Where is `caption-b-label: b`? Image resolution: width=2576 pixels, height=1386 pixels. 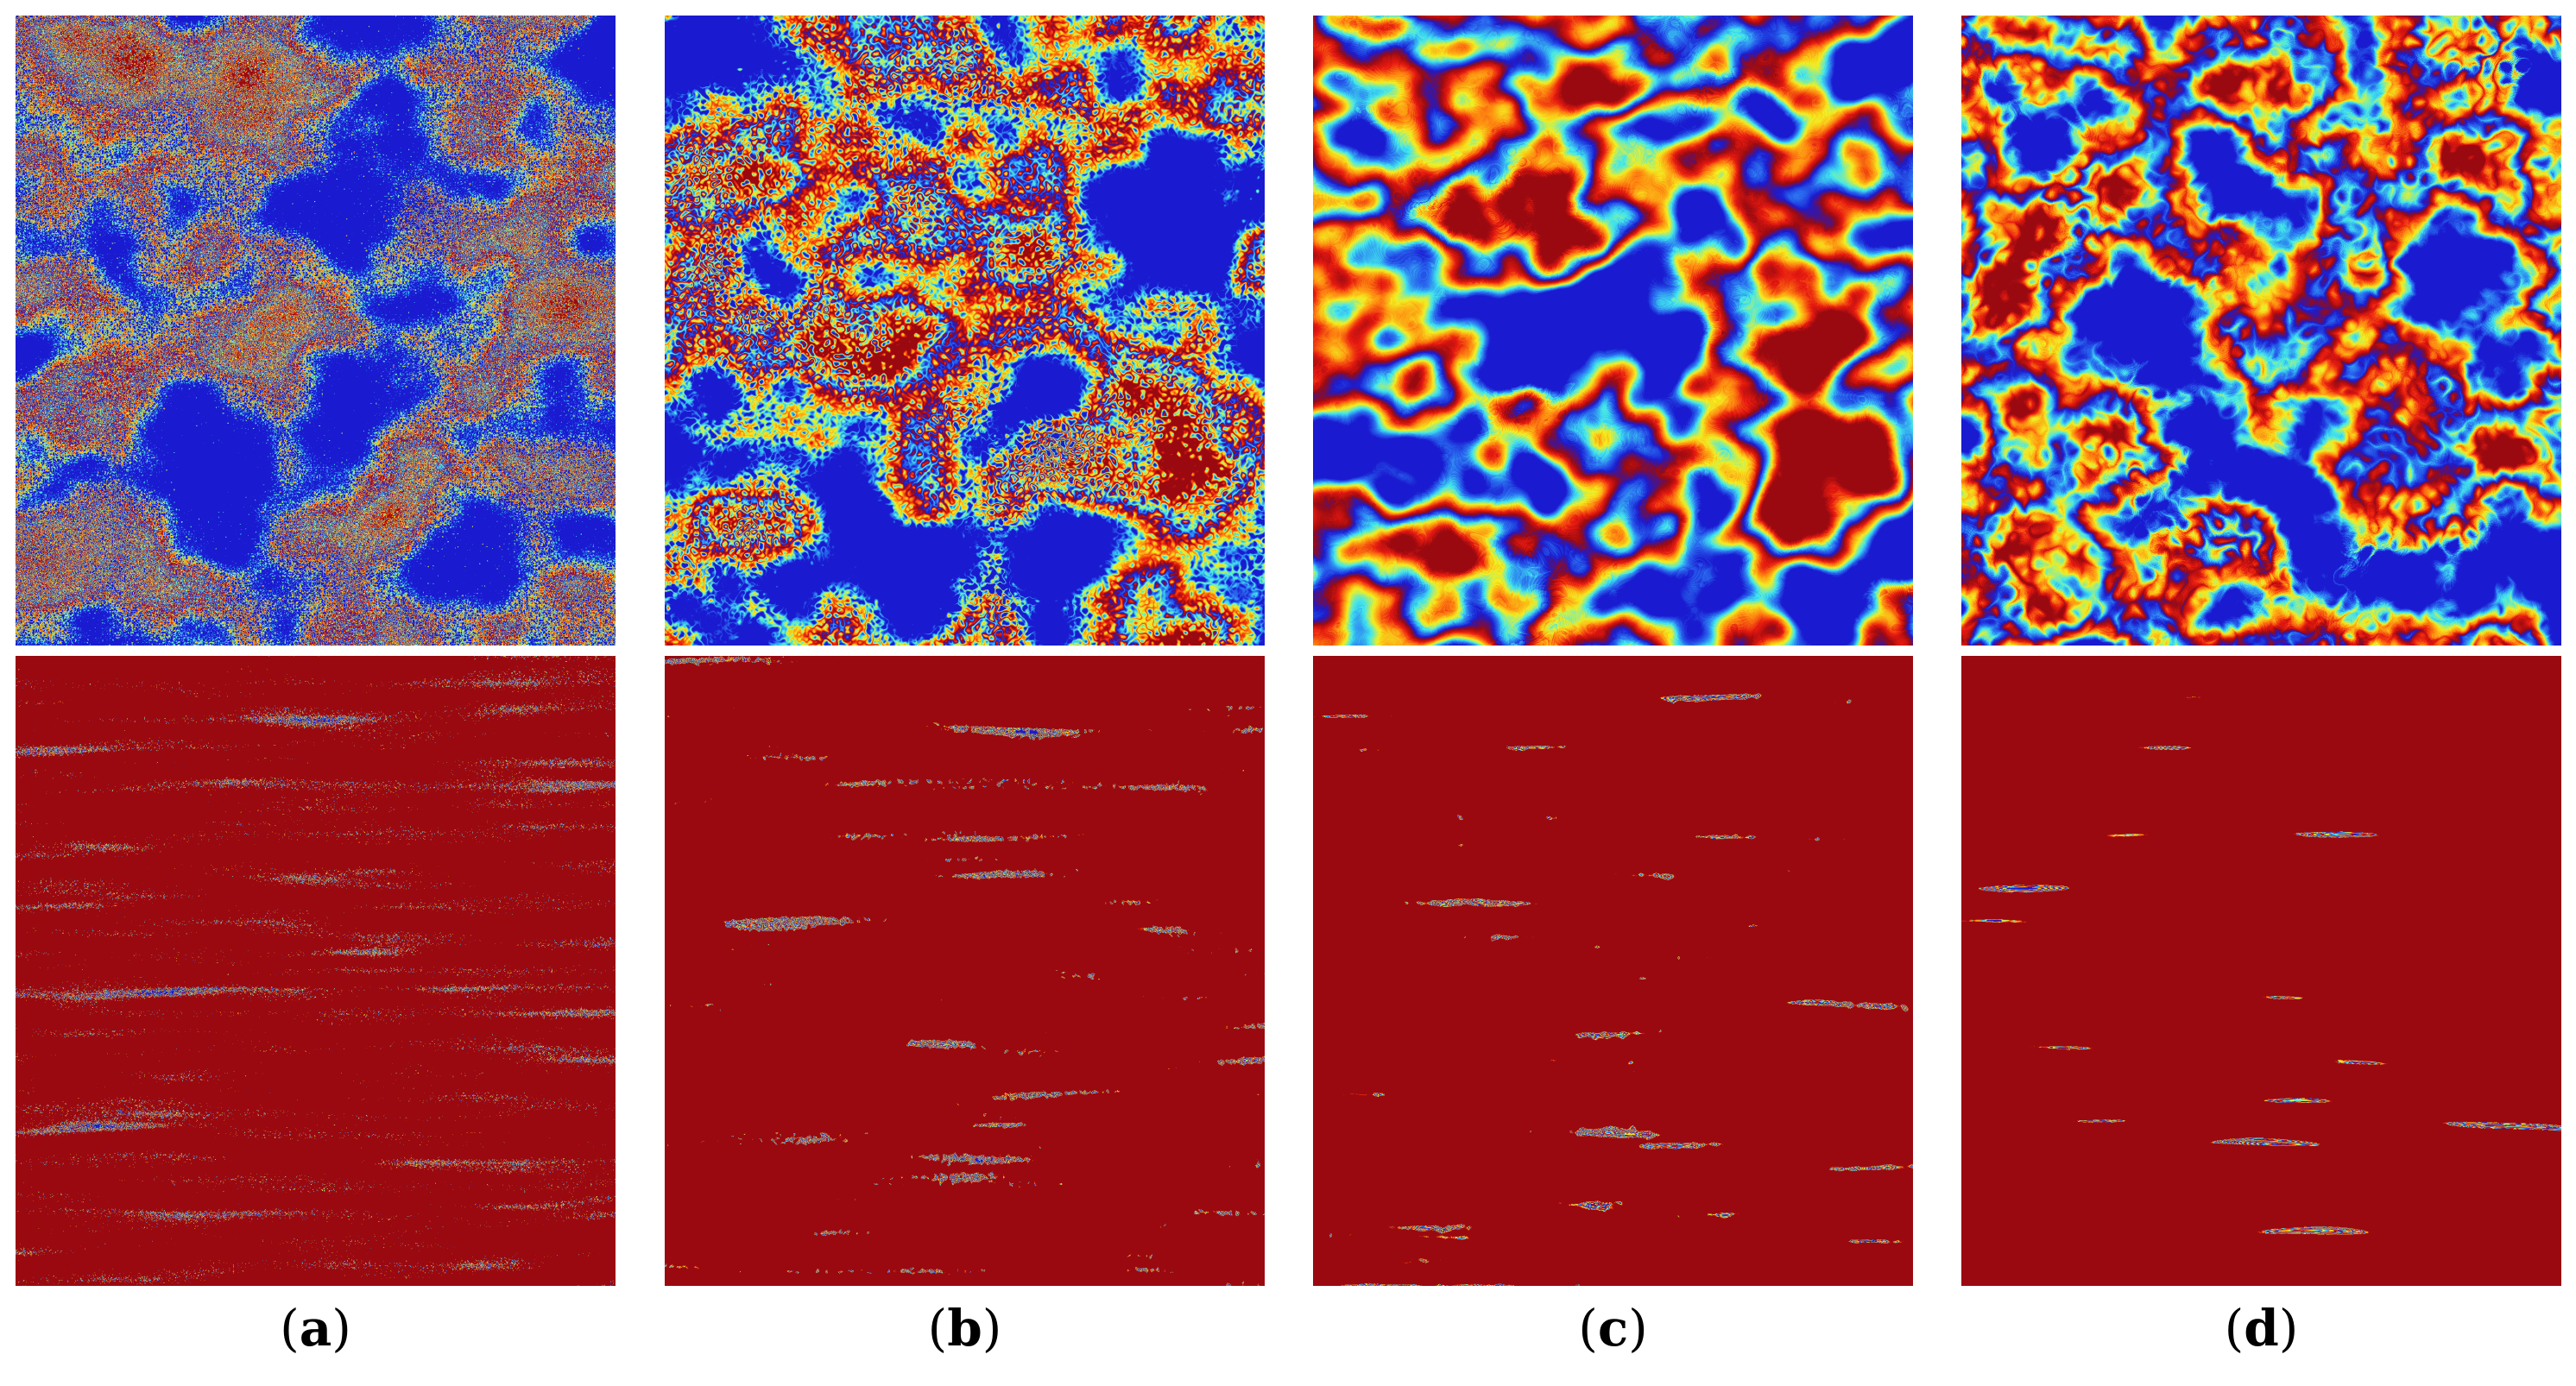 caption-b-label: b is located at coordinates (964, 1328).